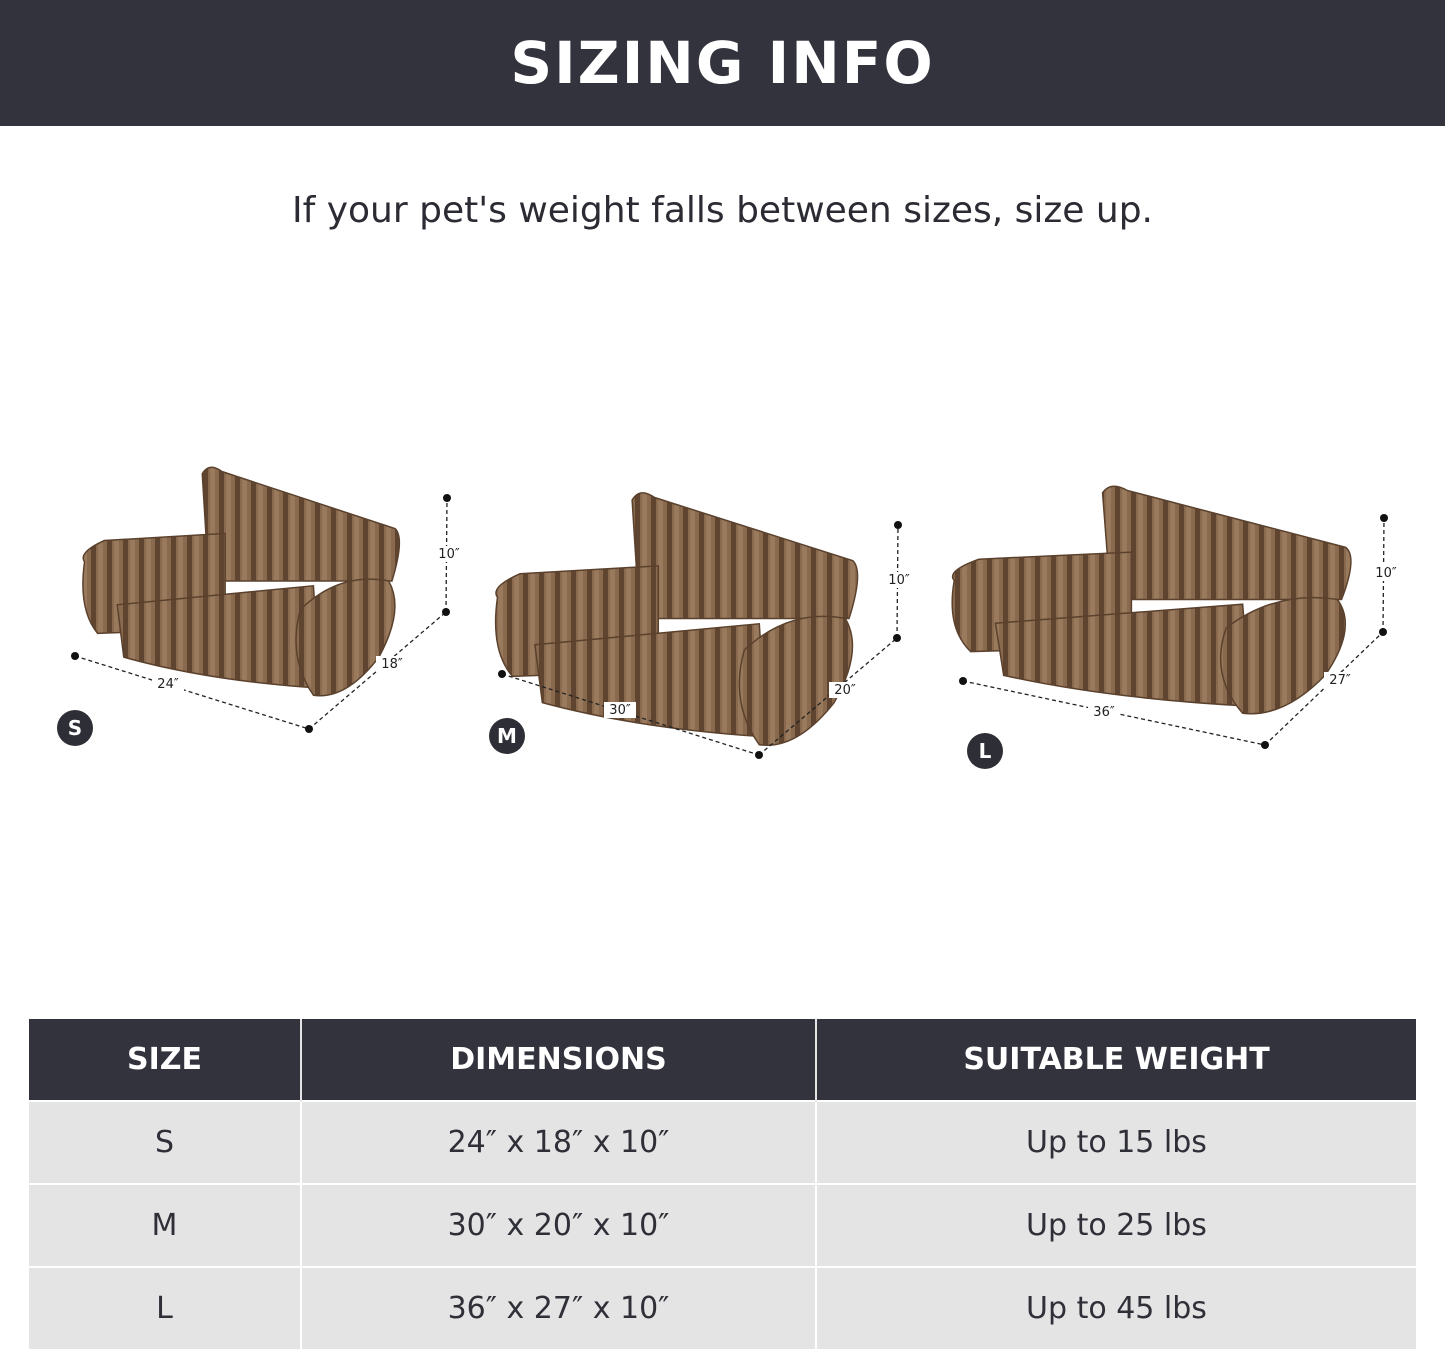 This screenshot has height=1351, width=1445. I want to click on table-row: L 36″ x 27″ x 10″ Up to 45 lbs, so click(722, 1308).